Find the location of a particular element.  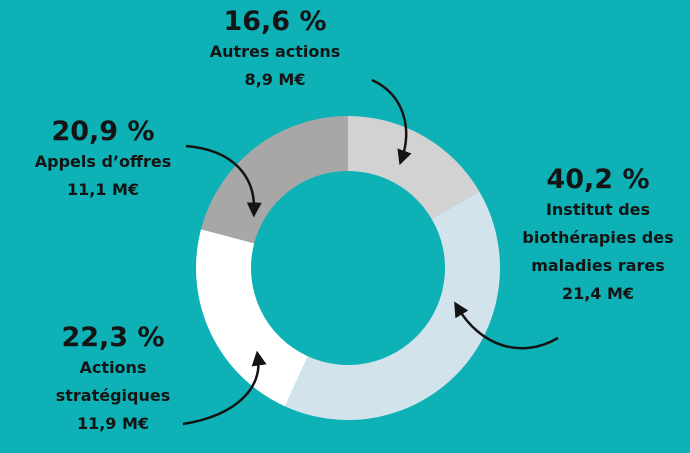

segment-label: 22,3 % Actions stratégiques 11,9 M€ is located at coordinates (113, 380).